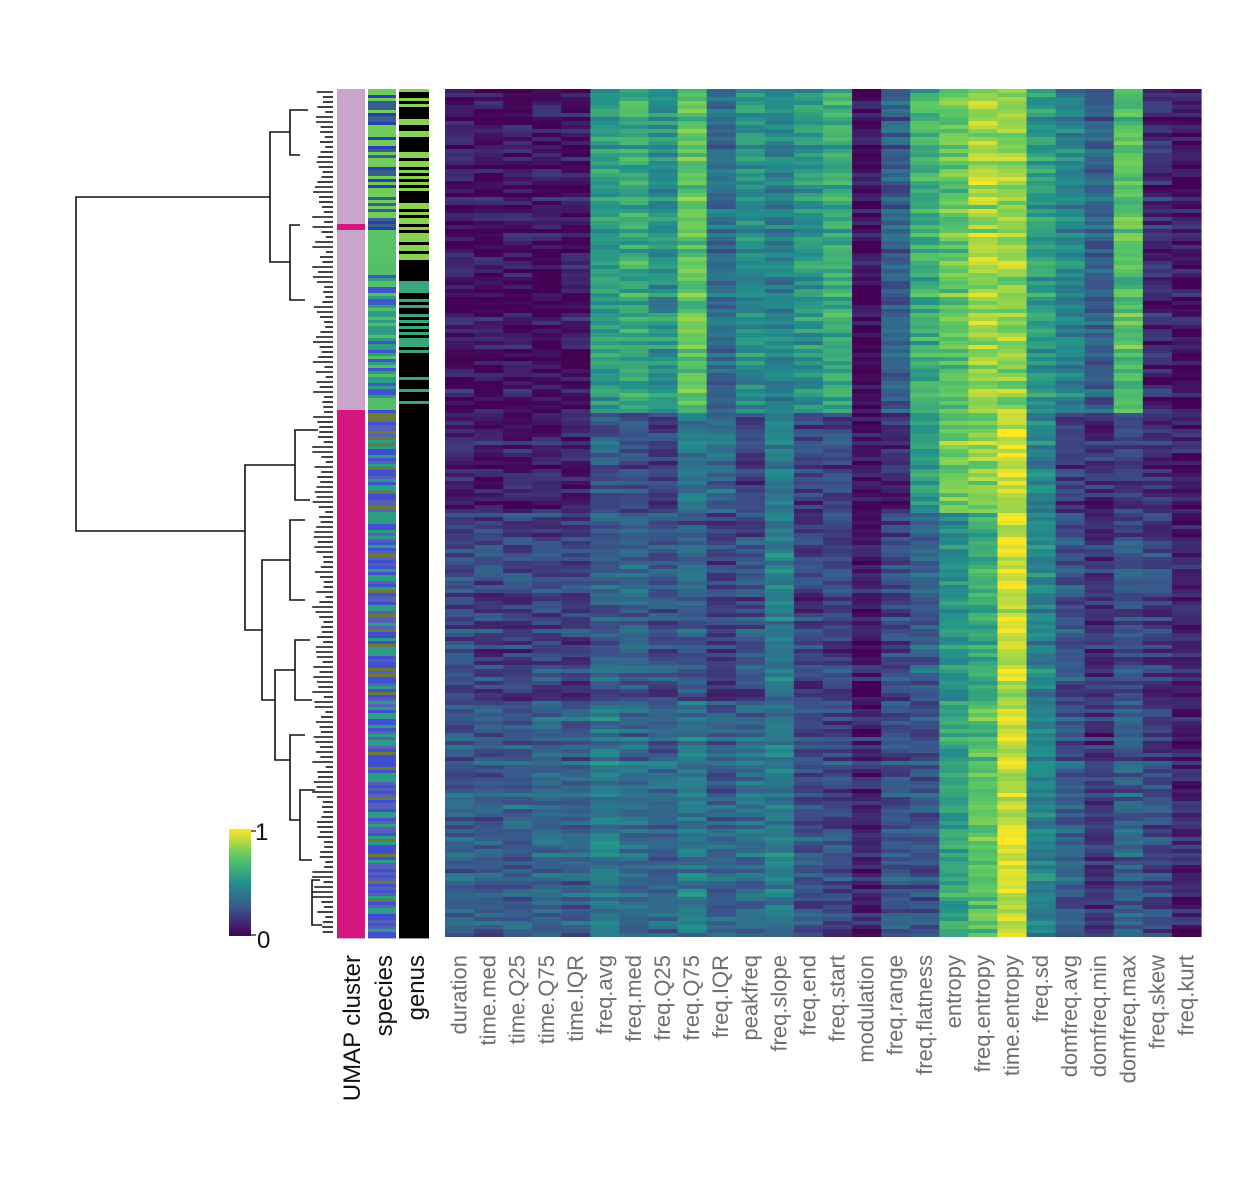 Image resolution: width=1236 pixels, height=1178 pixels. What do you see at coordinates (204, 512) in the screenshot?
I see `dendrogram` at bounding box center [204, 512].